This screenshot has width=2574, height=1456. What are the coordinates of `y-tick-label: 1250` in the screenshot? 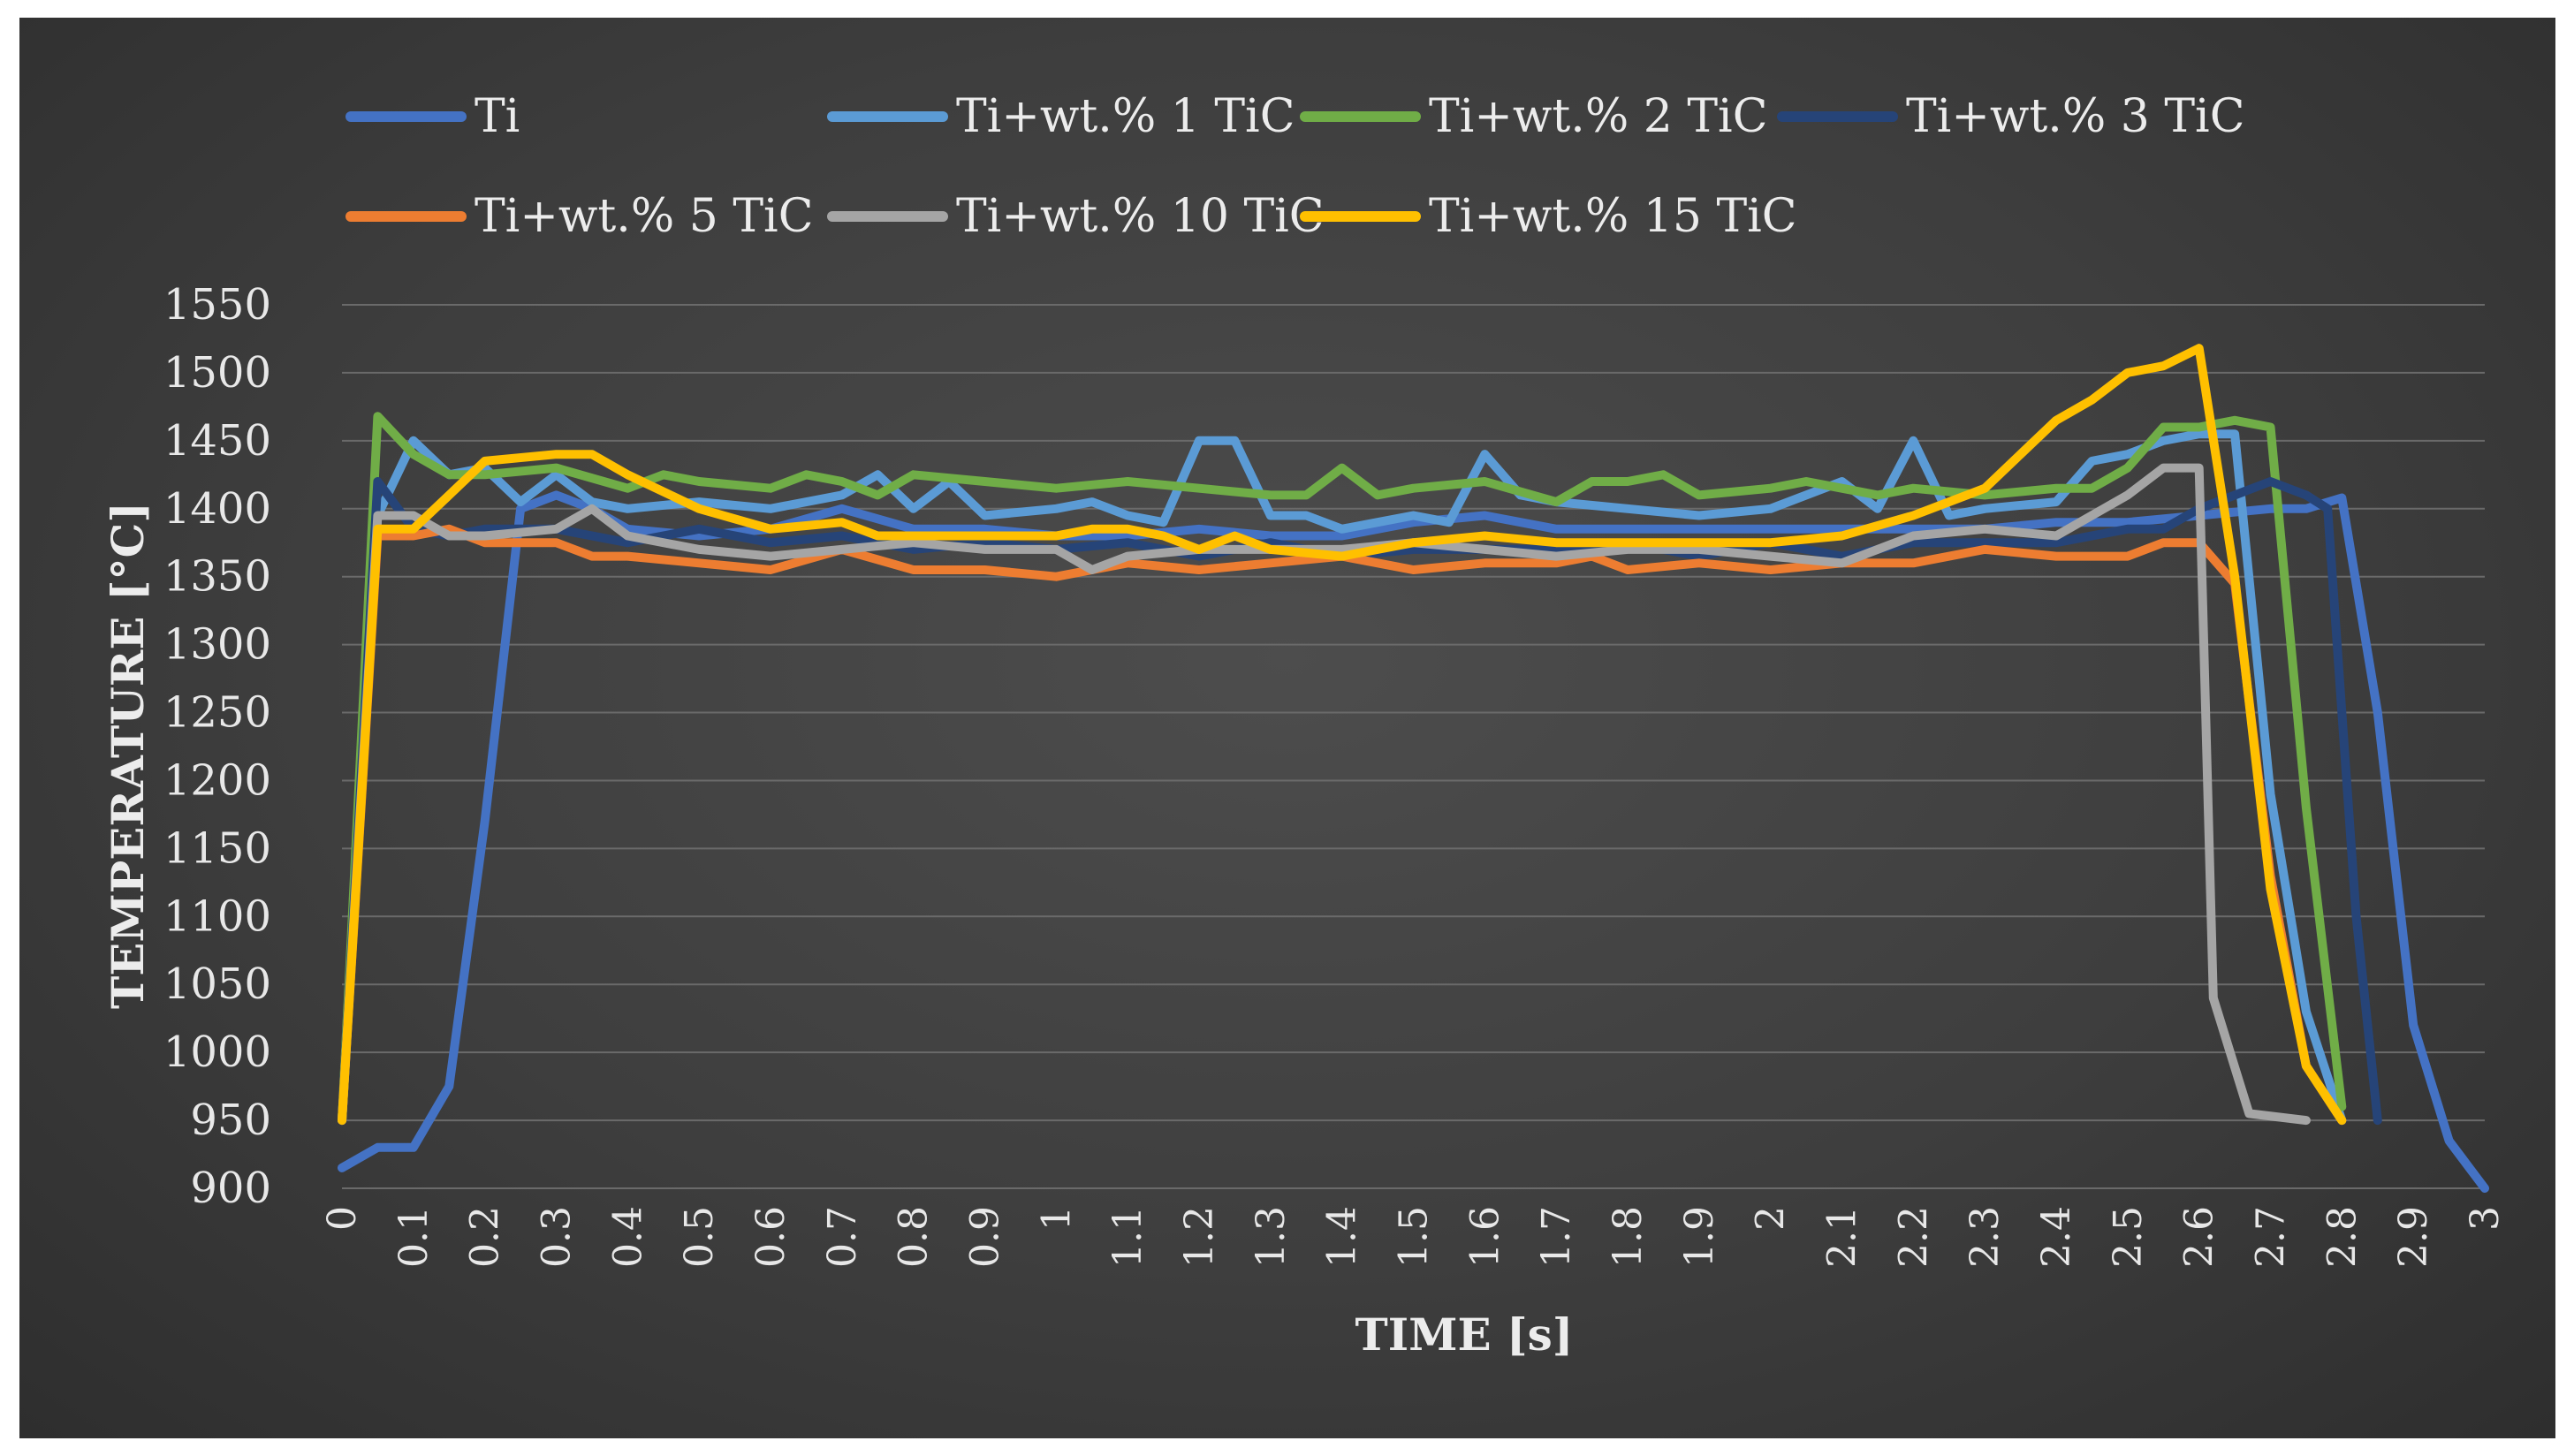 It's located at (217, 713).